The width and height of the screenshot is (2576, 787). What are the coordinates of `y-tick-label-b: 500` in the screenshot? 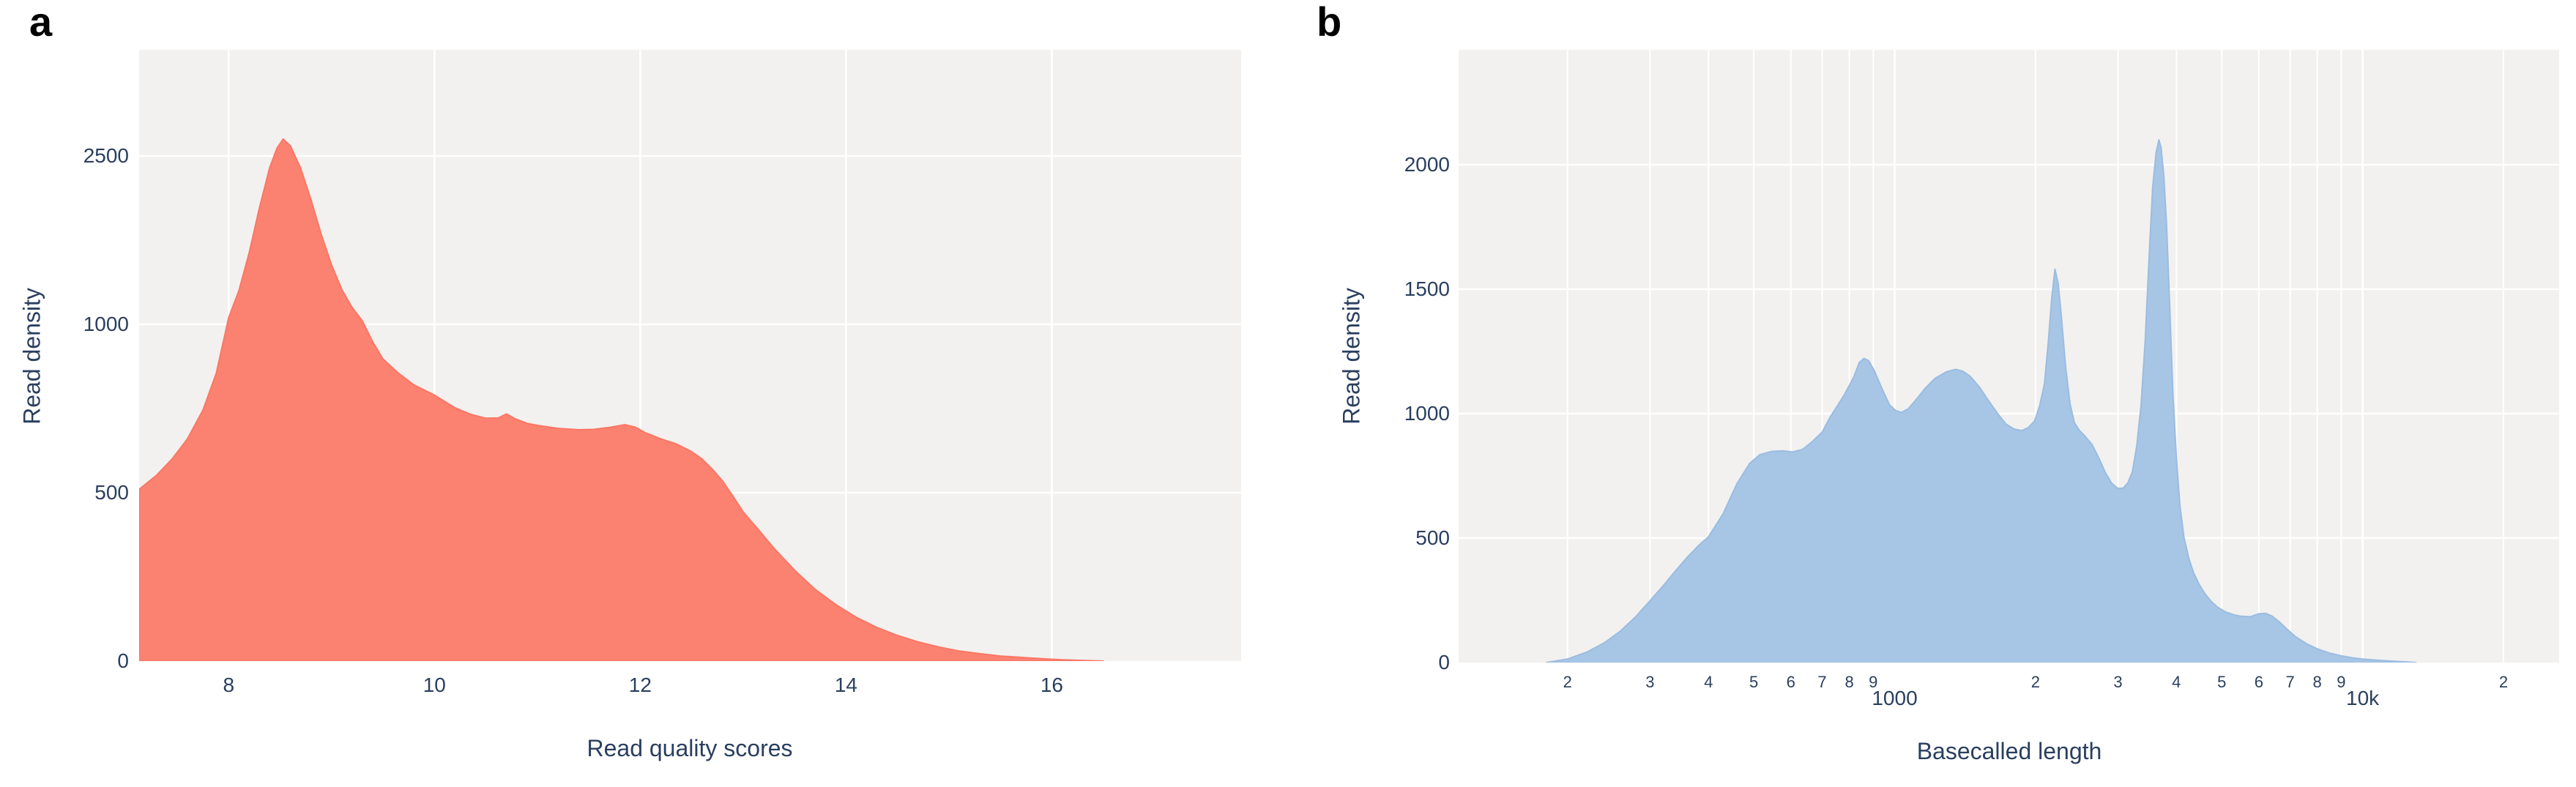 It's located at (1432, 537).